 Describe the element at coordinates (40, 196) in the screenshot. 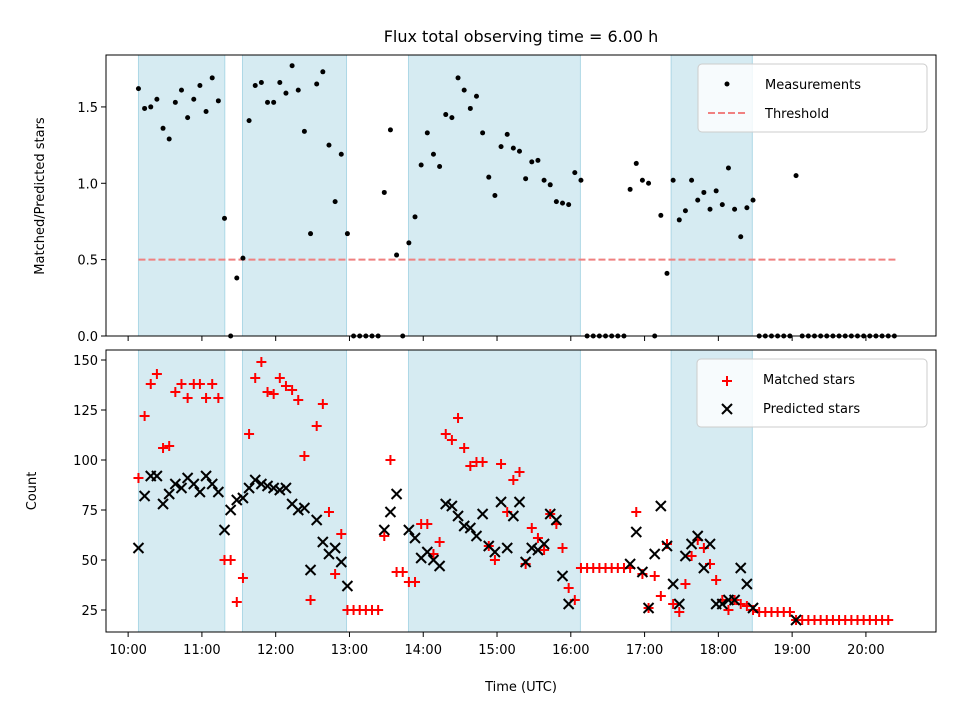

I see `top-y-axis-label: Matched/Predicted stars` at that location.